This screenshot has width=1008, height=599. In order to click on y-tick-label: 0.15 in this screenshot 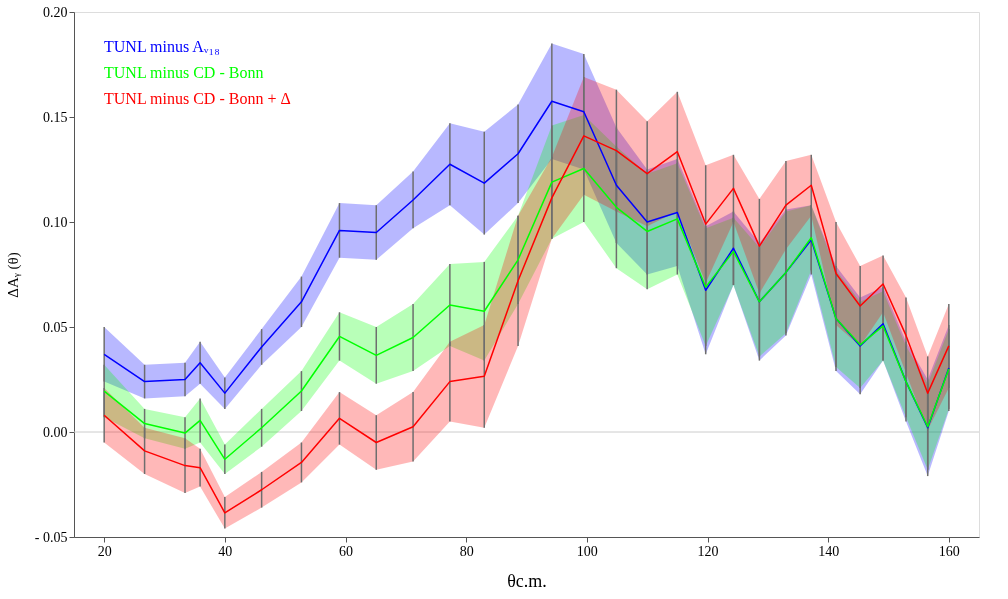, I will do `click(55, 117)`.